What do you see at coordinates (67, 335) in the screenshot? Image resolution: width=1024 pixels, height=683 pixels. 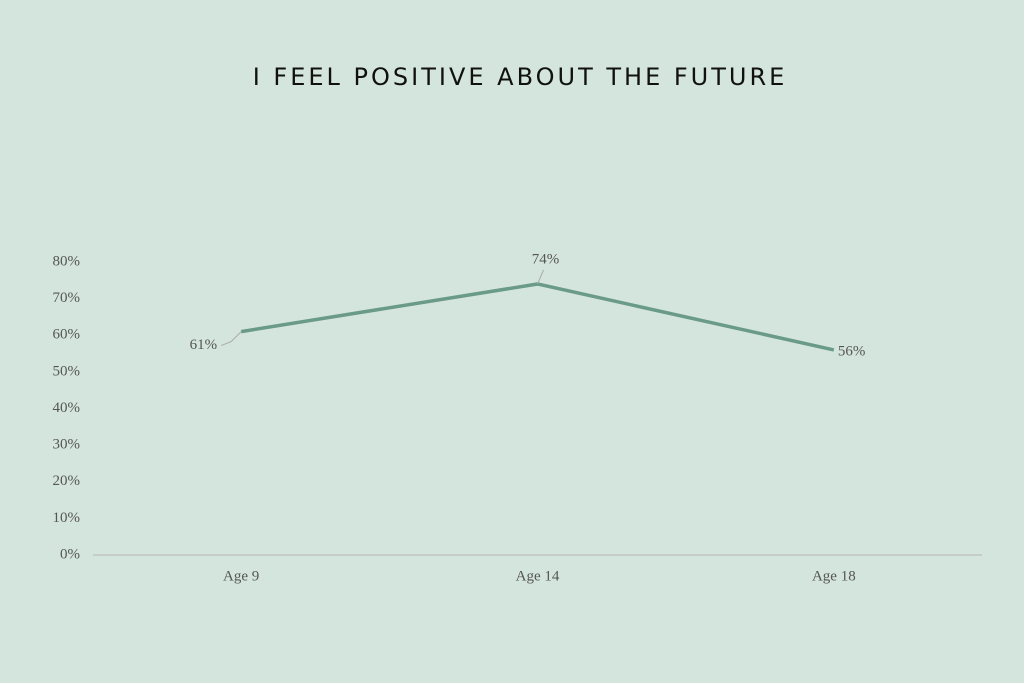 I see `y-tick-label: 60%` at bounding box center [67, 335].